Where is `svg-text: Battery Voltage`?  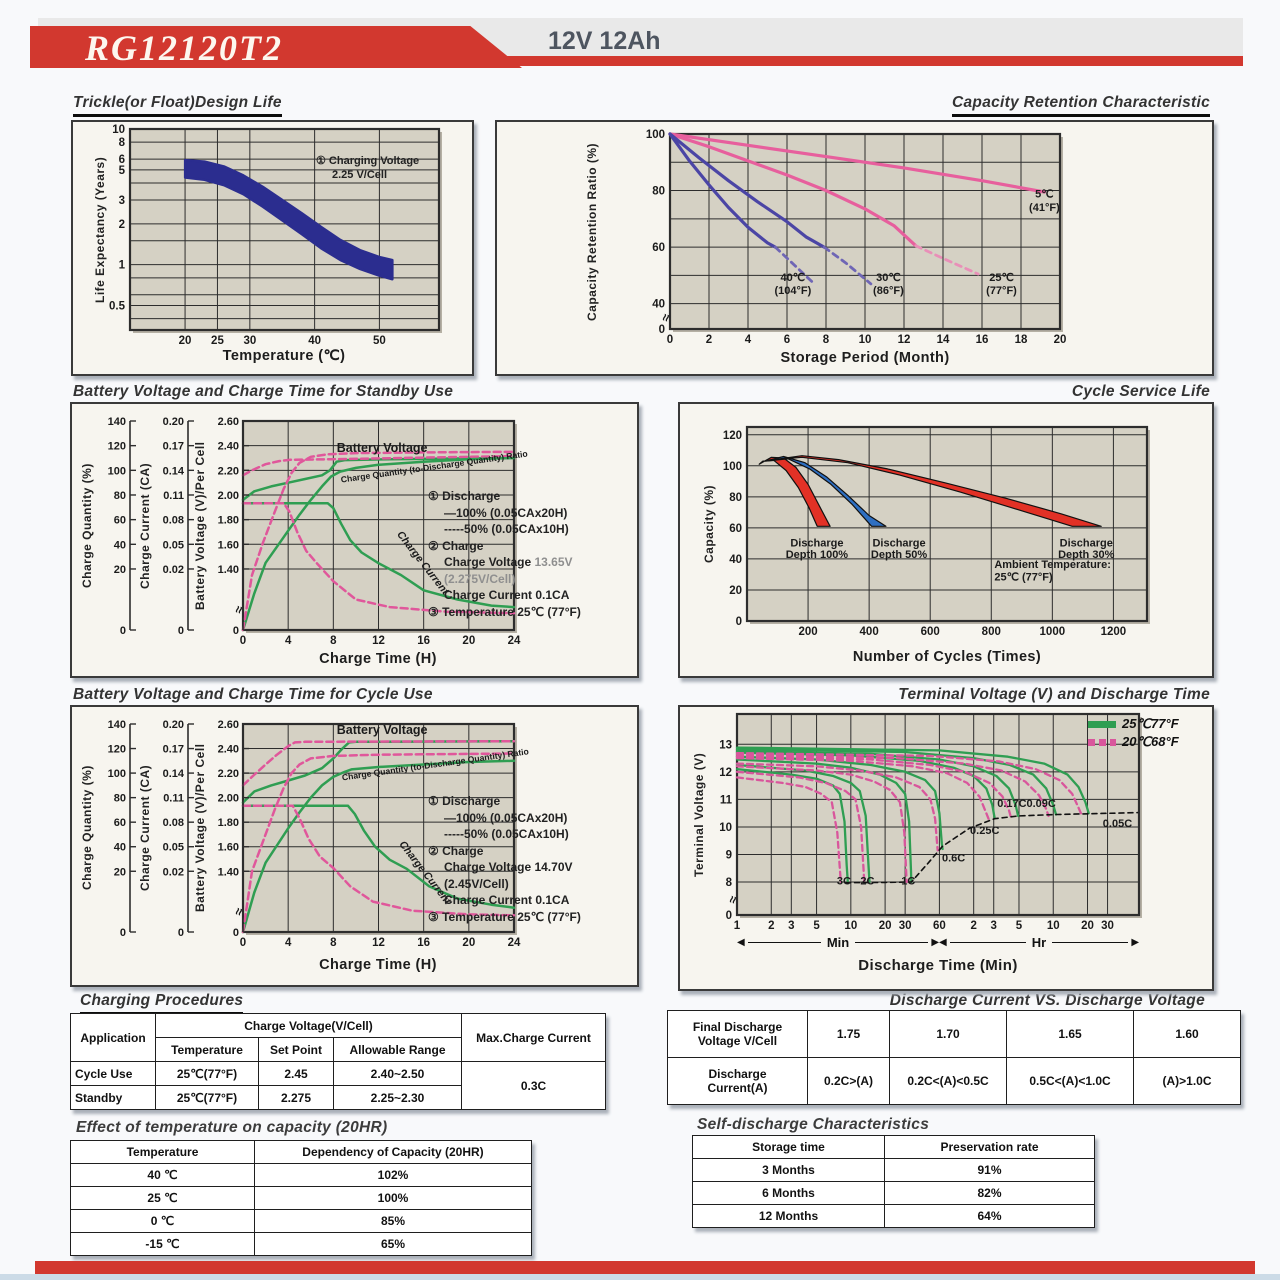 svg-text: Battery Voltage is located at coordinates (382, 448).